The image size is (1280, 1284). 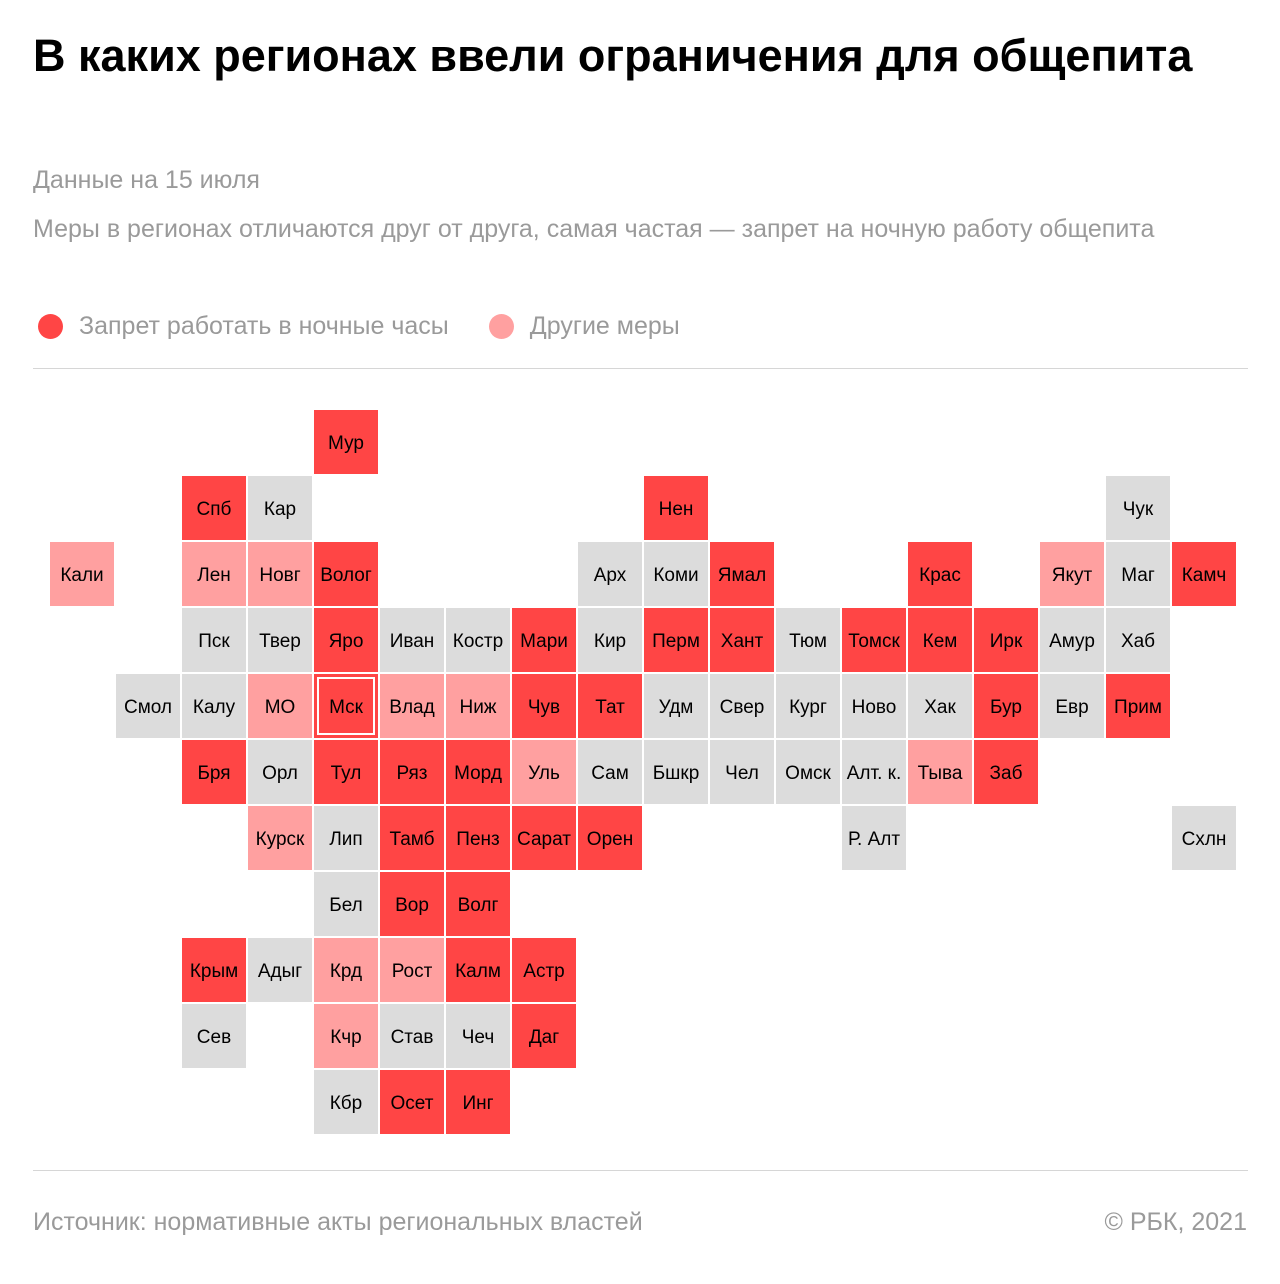 I want to click on region-tile: Тюм, so click(x=808, y=640).